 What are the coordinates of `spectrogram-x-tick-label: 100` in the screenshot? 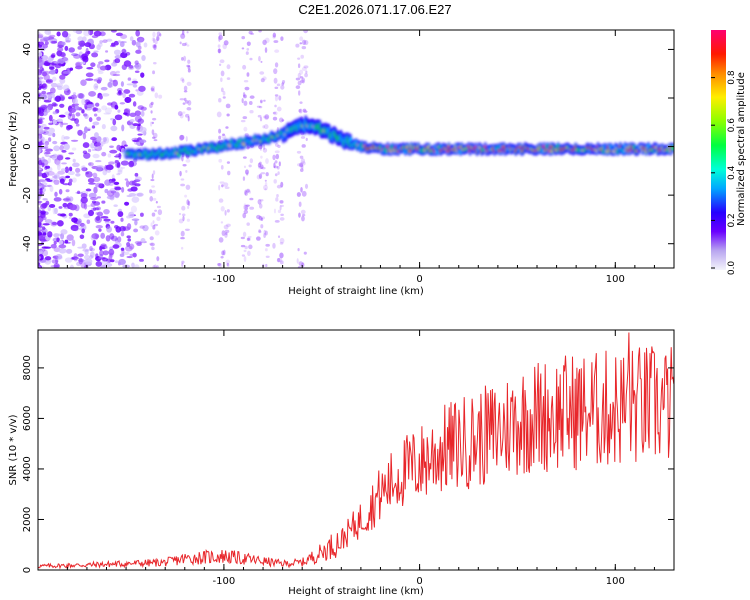 It's located at (615, 279).